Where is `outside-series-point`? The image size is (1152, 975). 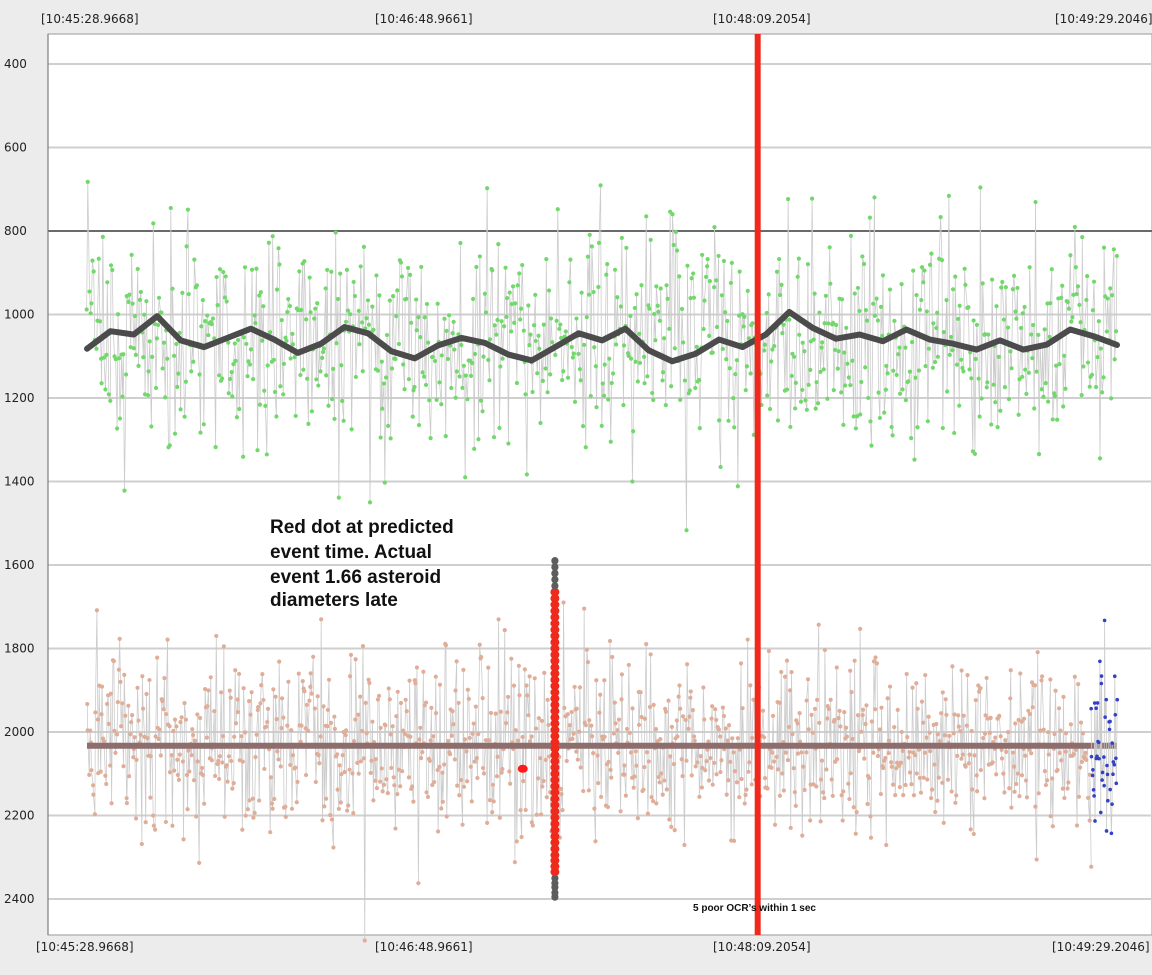 outside-series-point is located at coordinates (1116, 783).